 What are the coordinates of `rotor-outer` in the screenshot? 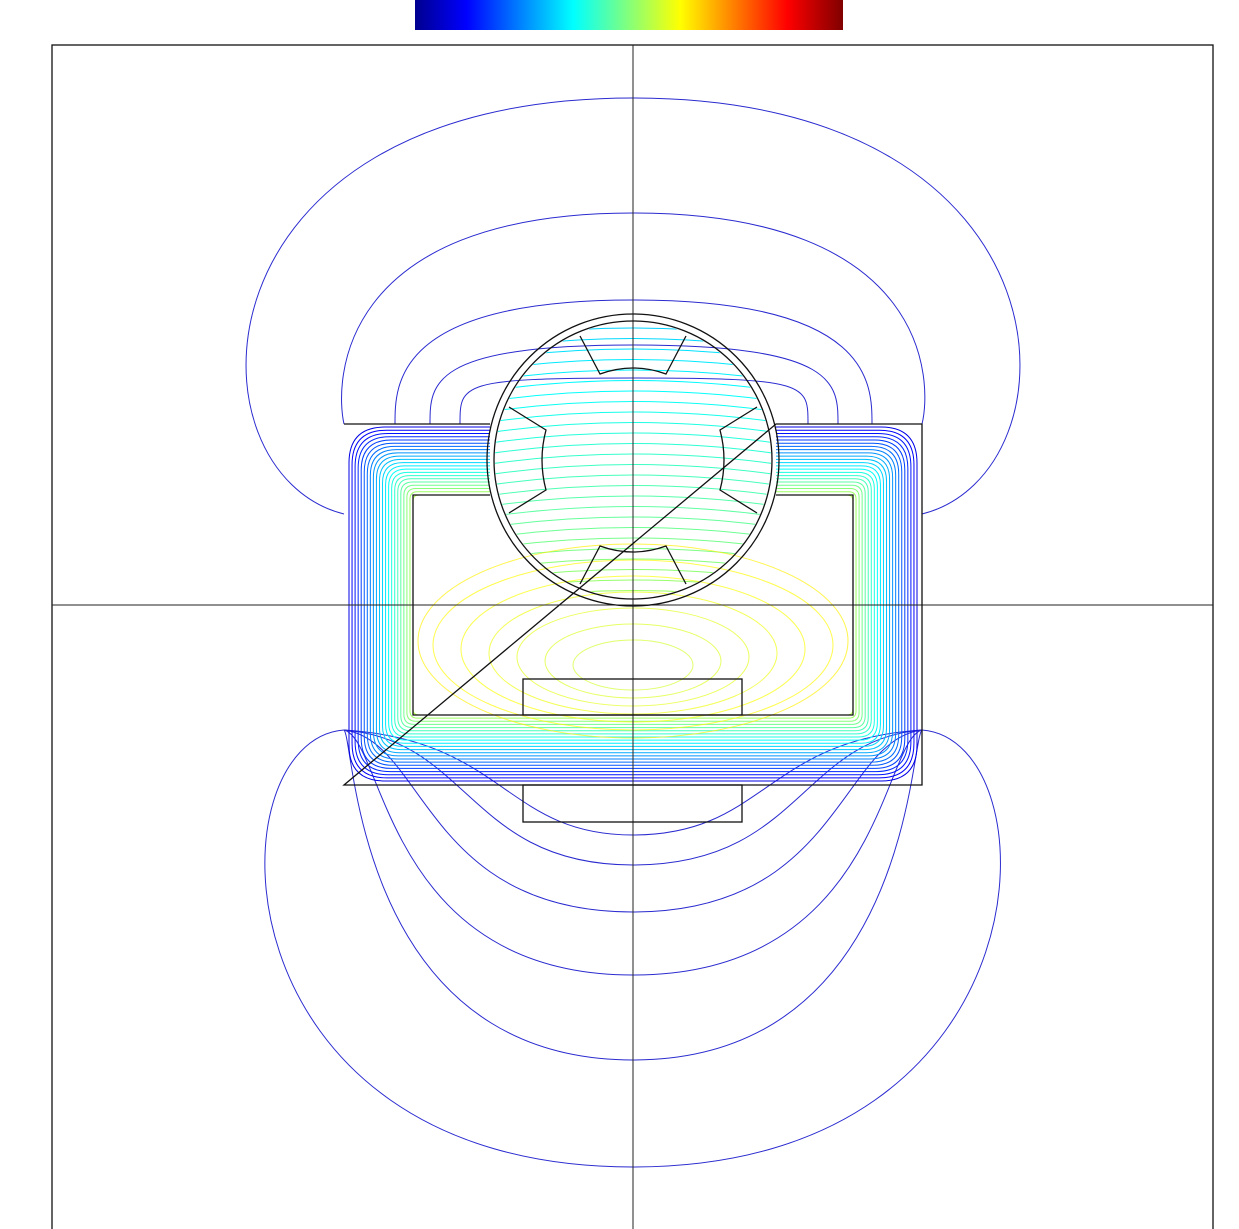 It's located at (633, 460).